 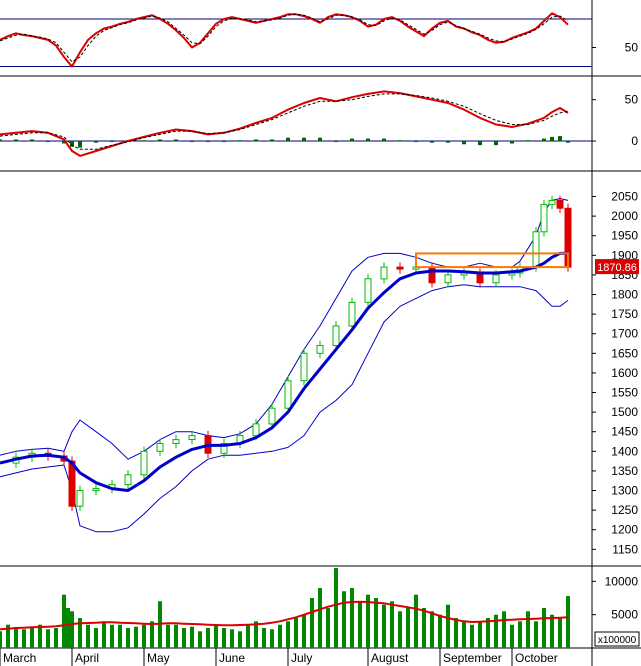 What do you see at coordinates (390, 658) in the screenshot?
I see `month-label: August` at bounding box center [390, 658].